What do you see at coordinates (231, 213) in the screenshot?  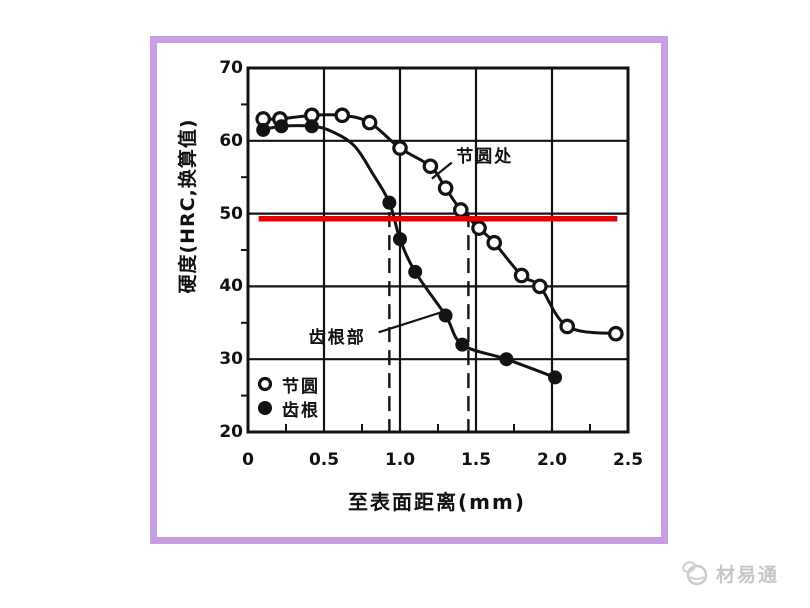 I see `y-tick-label: 50` at bounding box center [231, 213].